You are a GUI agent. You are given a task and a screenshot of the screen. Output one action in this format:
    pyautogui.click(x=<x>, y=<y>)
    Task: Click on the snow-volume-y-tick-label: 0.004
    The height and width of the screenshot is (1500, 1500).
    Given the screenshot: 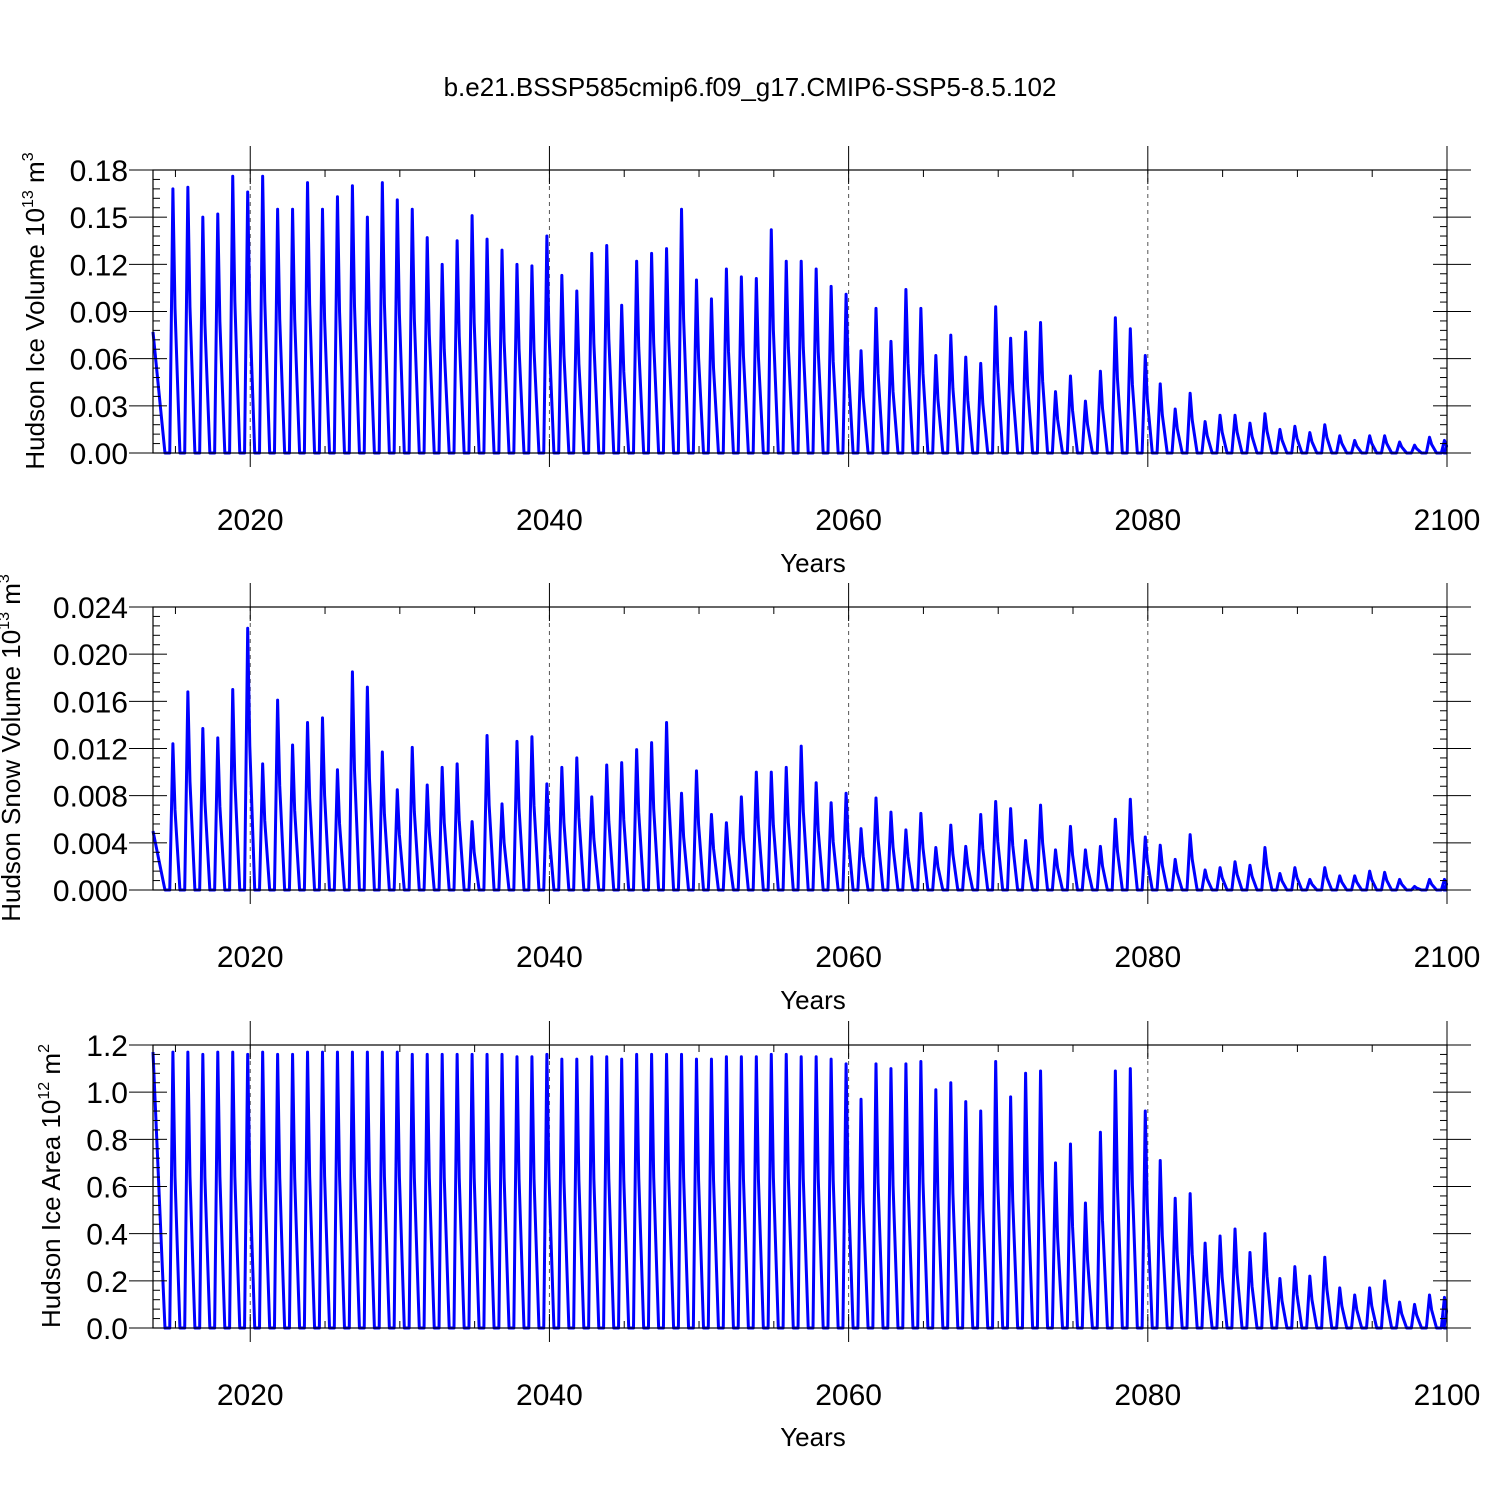 What is the action you would take?
    pyautogui.click(x=90, y=844)
    